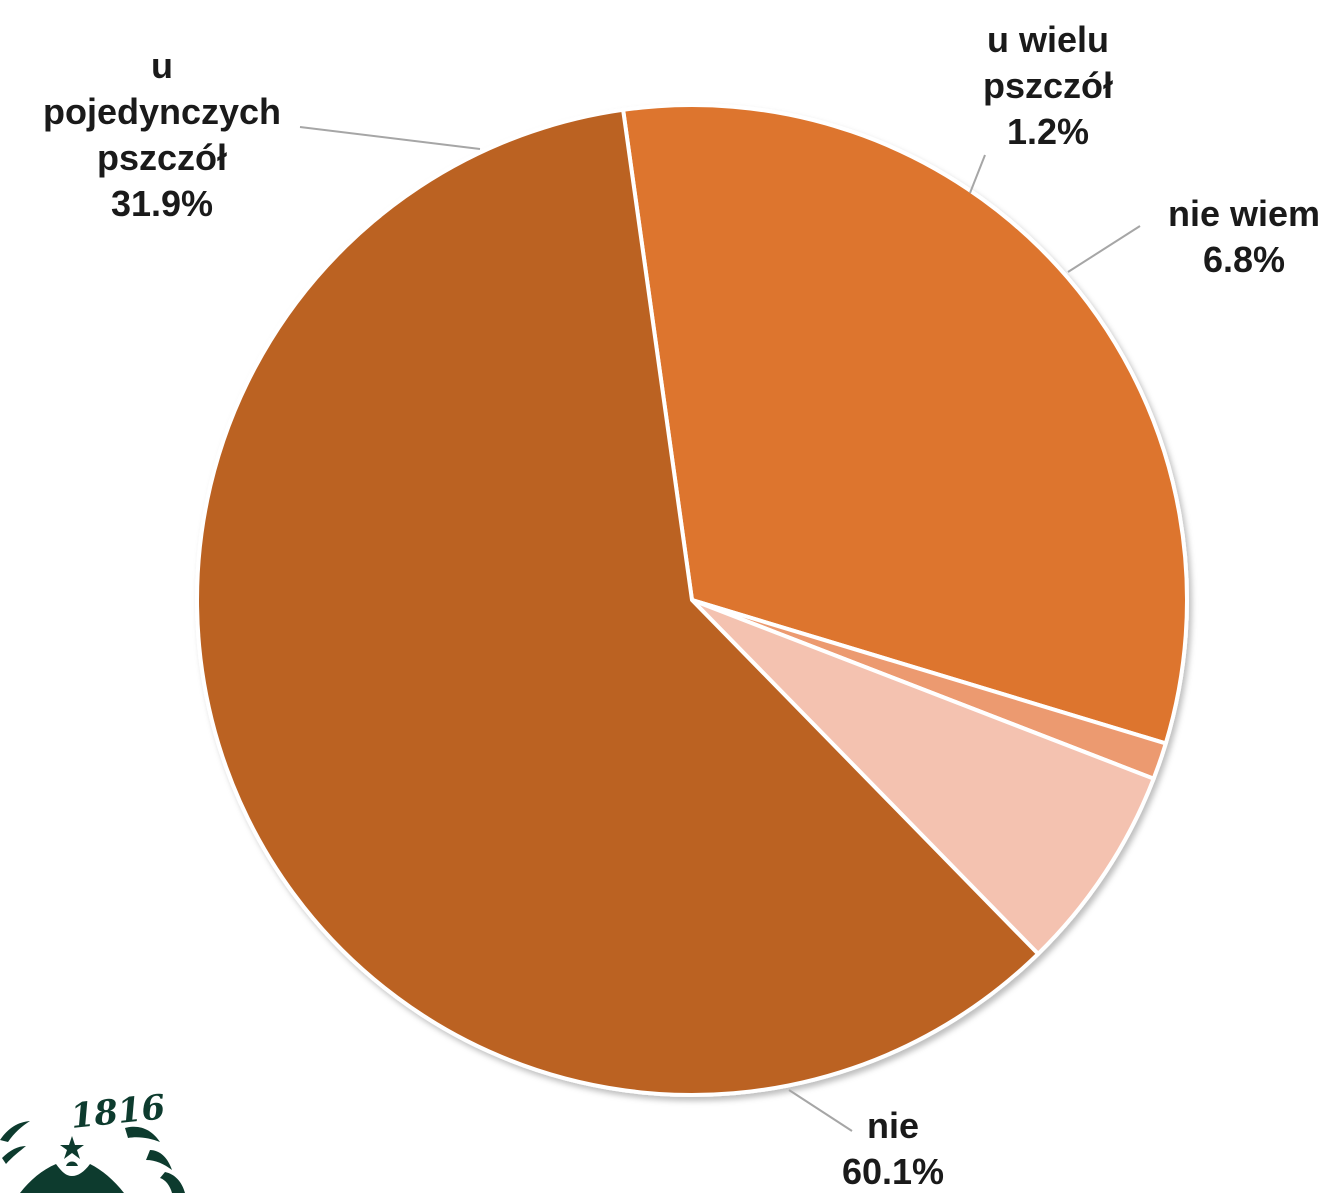 The height and width of the screenshot is (1193, 1341). I want to click on university-logo: 1816, so click(92, 1140).